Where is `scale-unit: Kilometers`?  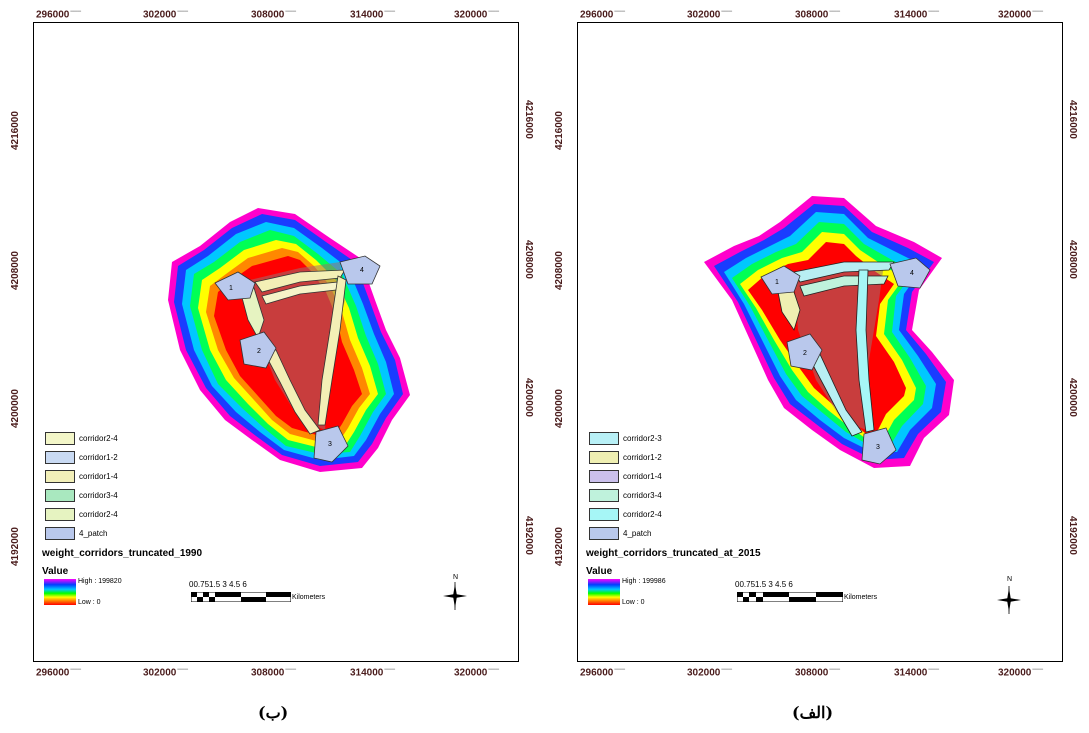 scale-unit: Kilometers is located at coordinates (861, 597).